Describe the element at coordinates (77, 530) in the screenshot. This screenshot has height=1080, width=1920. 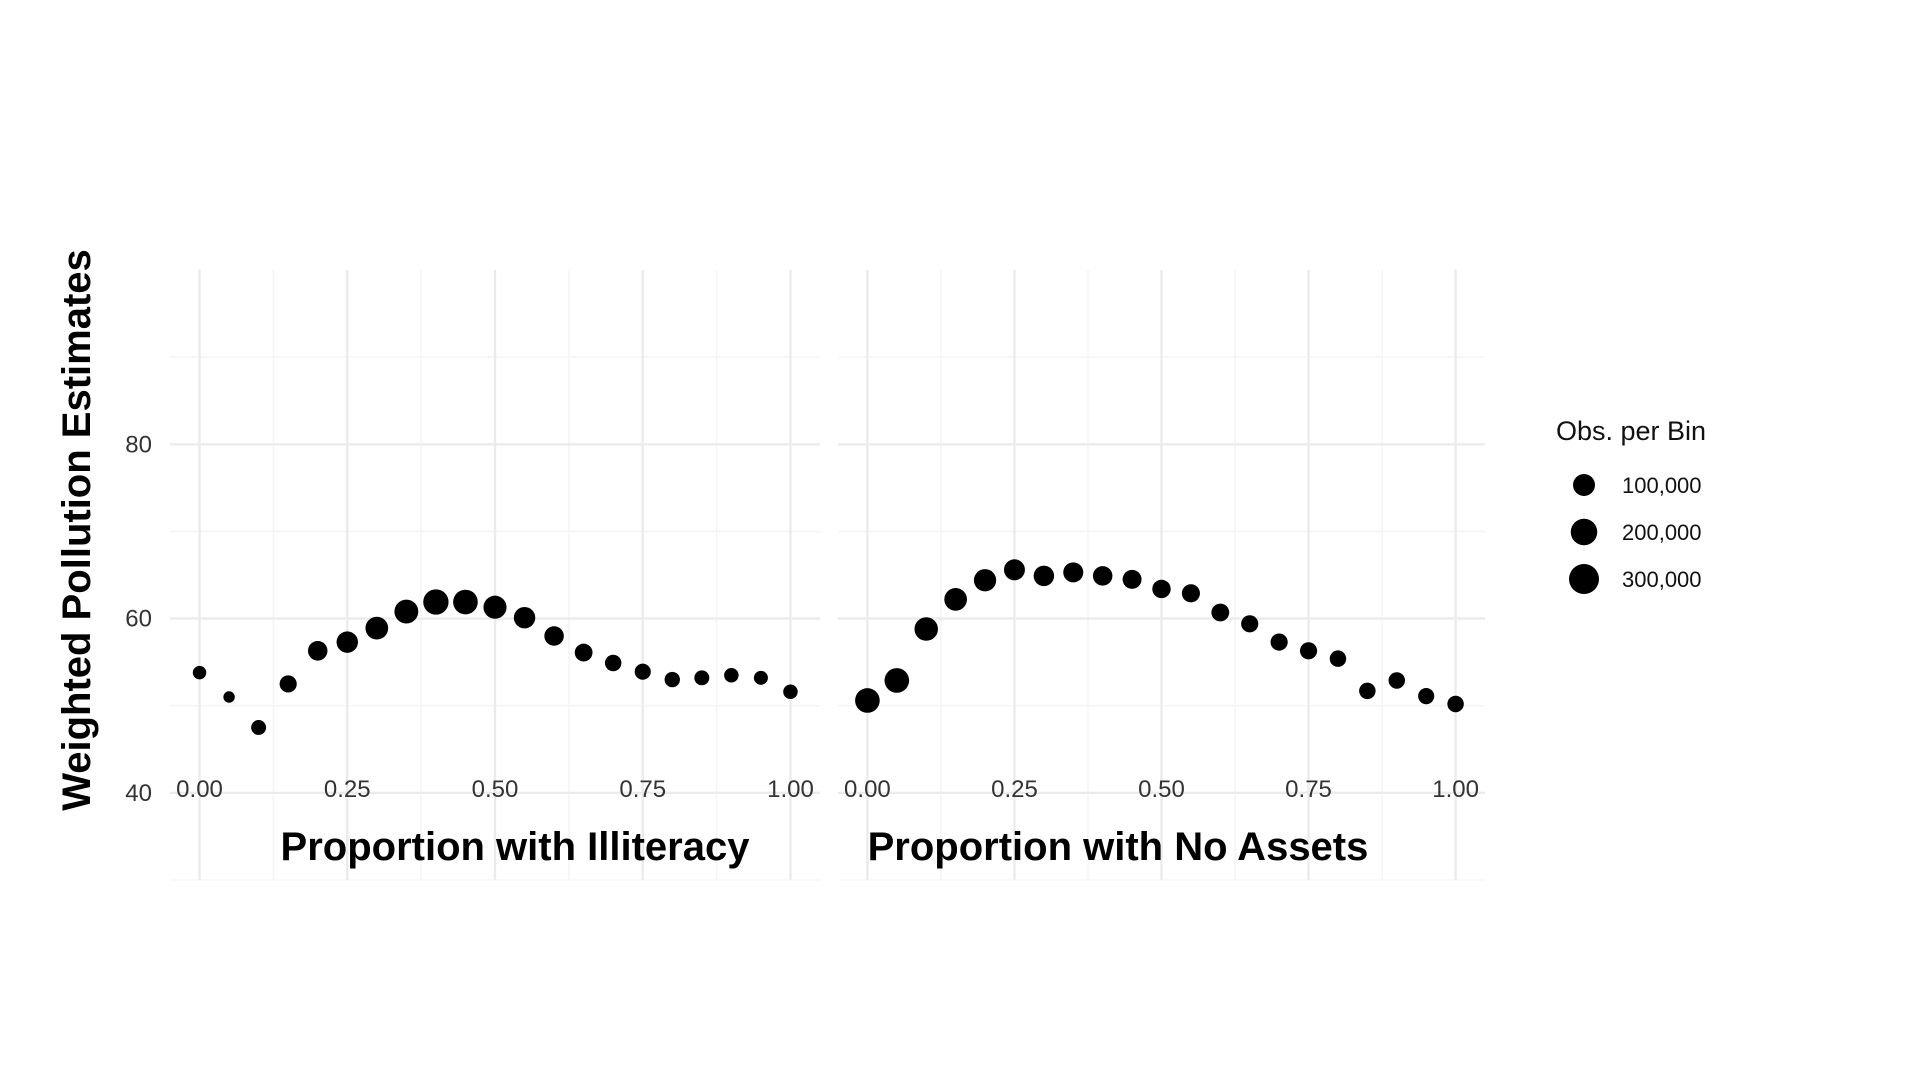
I see `y-axis-title: Weighted Pollution Estimates` at that location.